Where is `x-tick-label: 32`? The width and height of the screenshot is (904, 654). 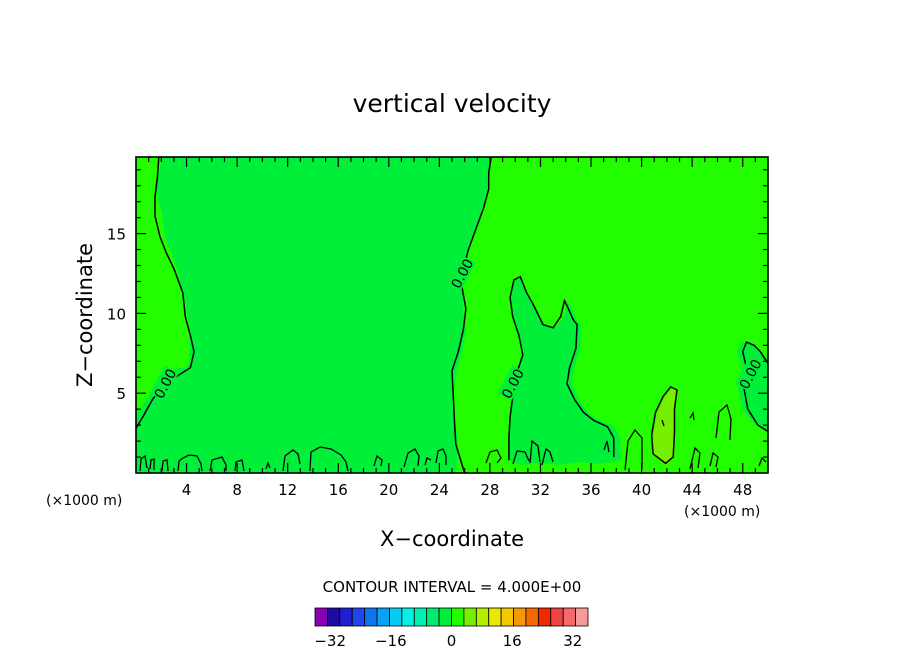 x-tick-label: 32 is located at coordinates (540, 490).